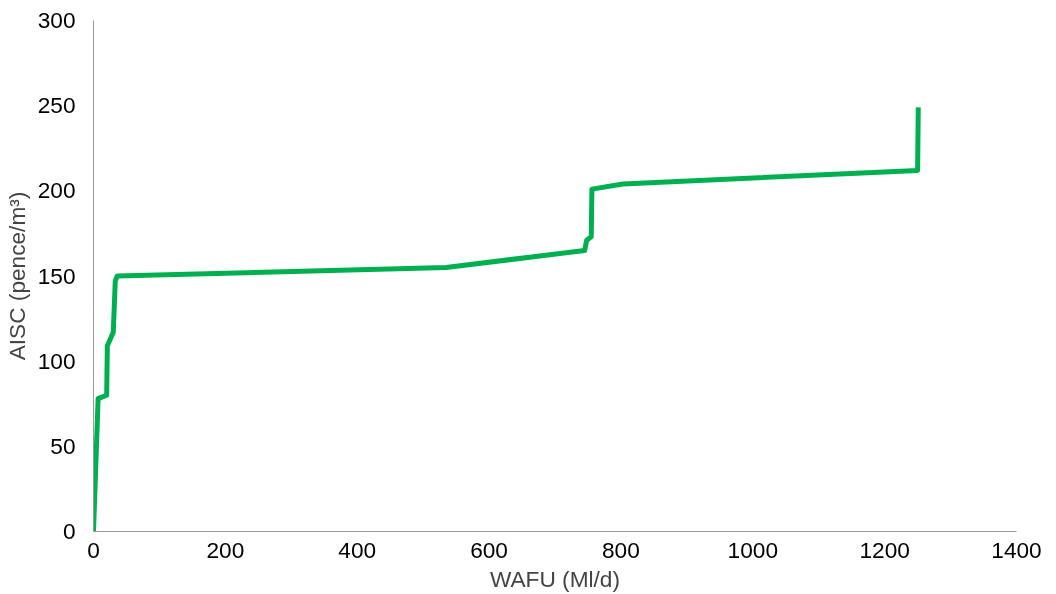 The height and width of the screenshot is (594, 1056). What do you see at coordinates (56, 105) in the screenshot?
I see `y-tick-label: 250` at bounding box center [56, 105].